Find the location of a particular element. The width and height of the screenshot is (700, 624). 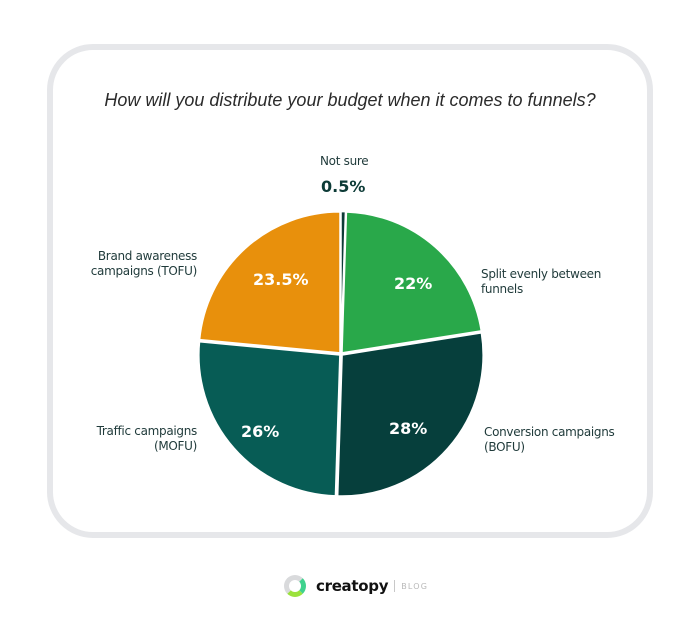

label-split-evenly: Split evenly between funnels is located at coordinates (541, 281).